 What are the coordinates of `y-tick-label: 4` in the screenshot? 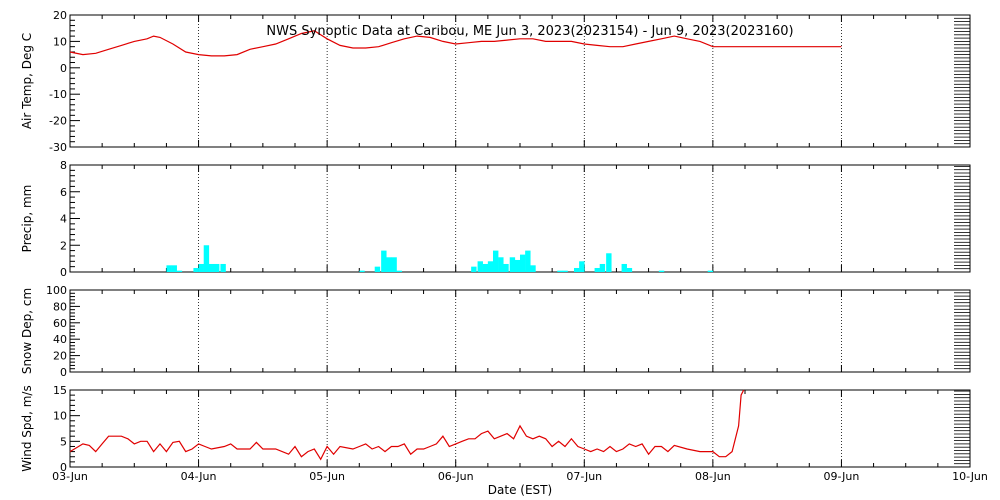 It's located at (63, 219).